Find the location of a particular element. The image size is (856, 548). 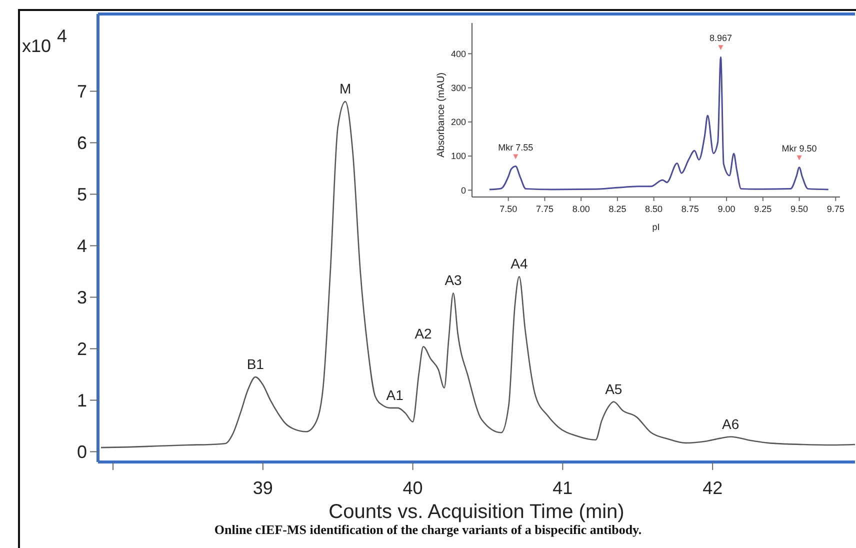

annotation: A2 is located at coordinates (423, 334).